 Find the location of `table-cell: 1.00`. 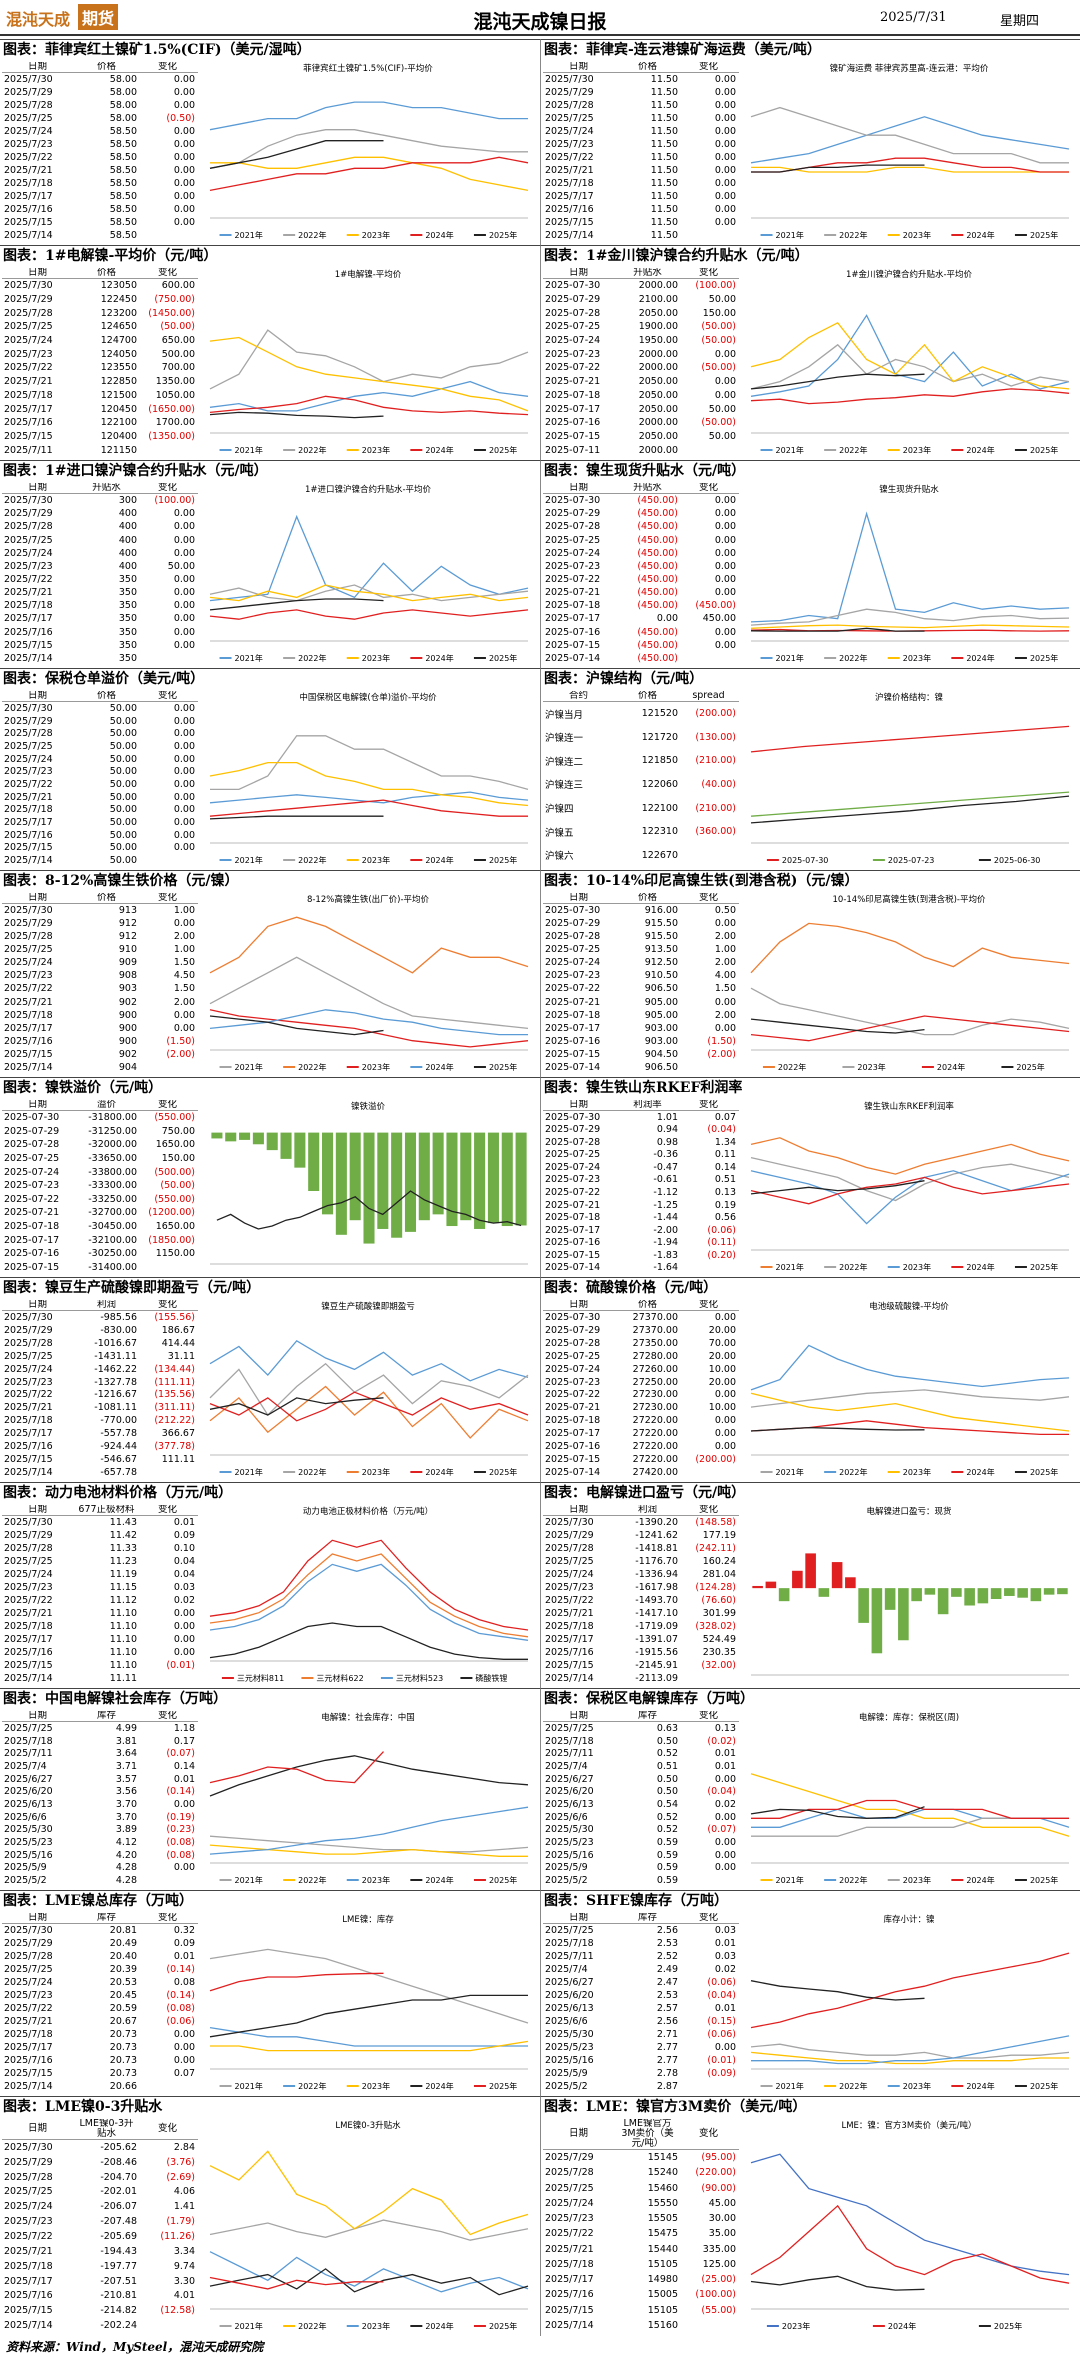

table-cell: 1.00 is located at coordinates (725, 950).